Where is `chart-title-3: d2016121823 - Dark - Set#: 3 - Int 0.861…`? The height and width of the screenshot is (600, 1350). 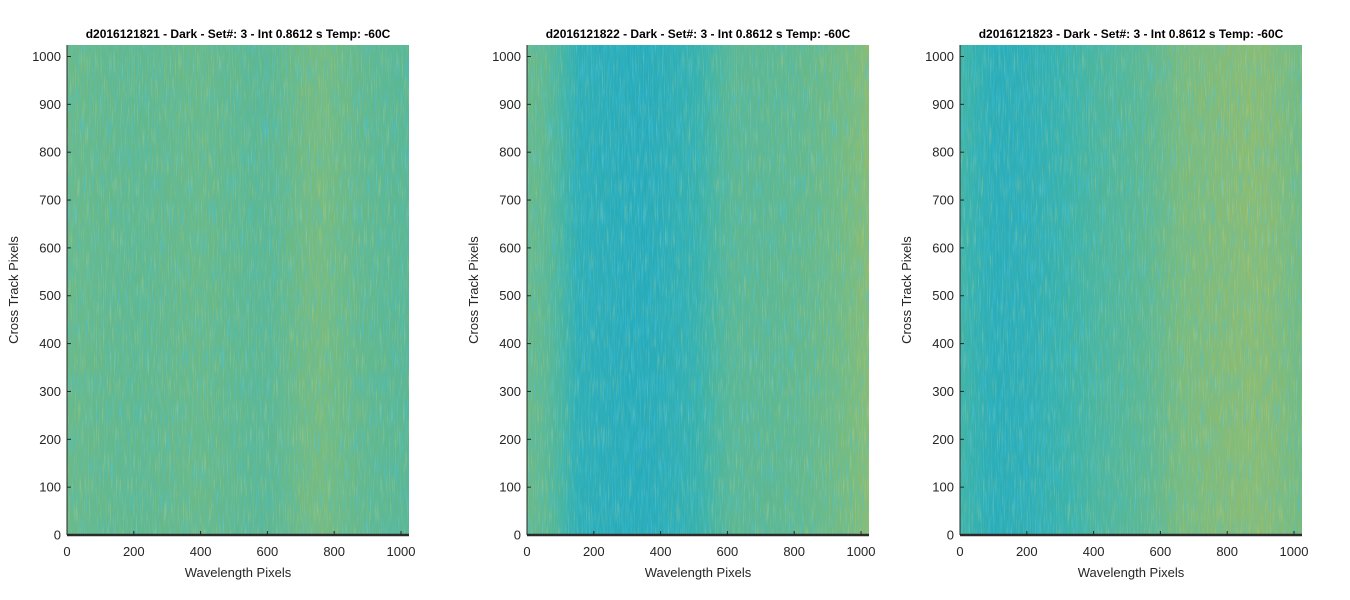
chart-title-3: d2016121823 - Dark - Set#: 3 - Int 0.861… is located at coordinates (1131, 34).